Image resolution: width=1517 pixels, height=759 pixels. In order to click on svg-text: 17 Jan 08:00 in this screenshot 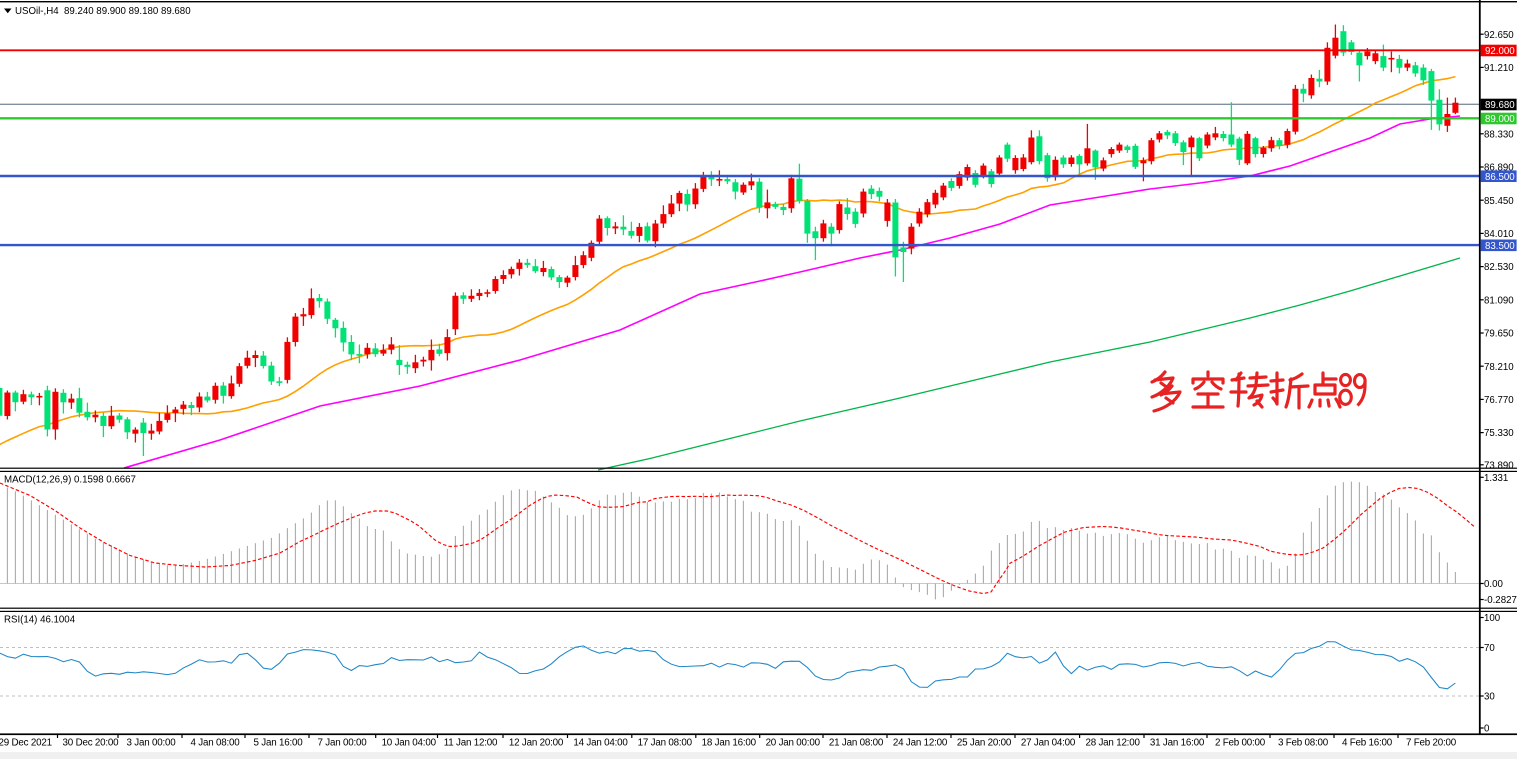, I will do `click(665, 743)`.